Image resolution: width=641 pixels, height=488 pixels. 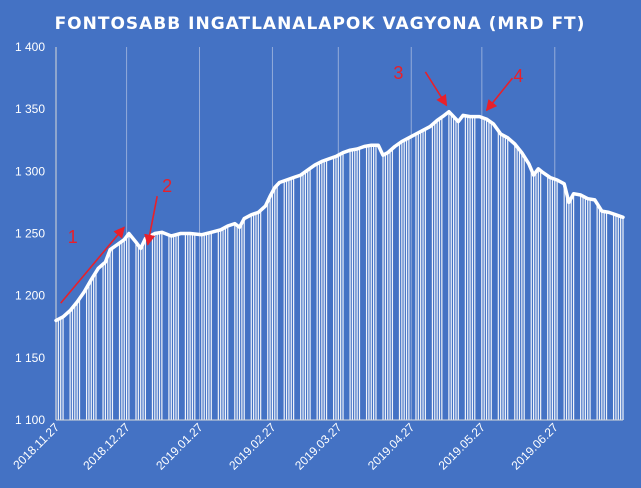 I want to click on y-axis-ticks: 1 100 1 150 1 200 1 250 1 300 1 350 1 400, so click(x=30, y=233).